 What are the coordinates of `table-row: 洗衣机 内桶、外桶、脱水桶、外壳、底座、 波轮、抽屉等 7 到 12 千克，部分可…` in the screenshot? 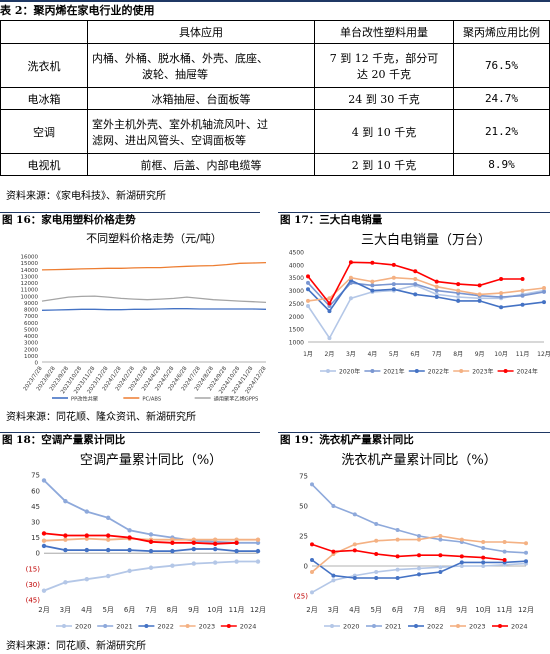 It's located at (275, 65).